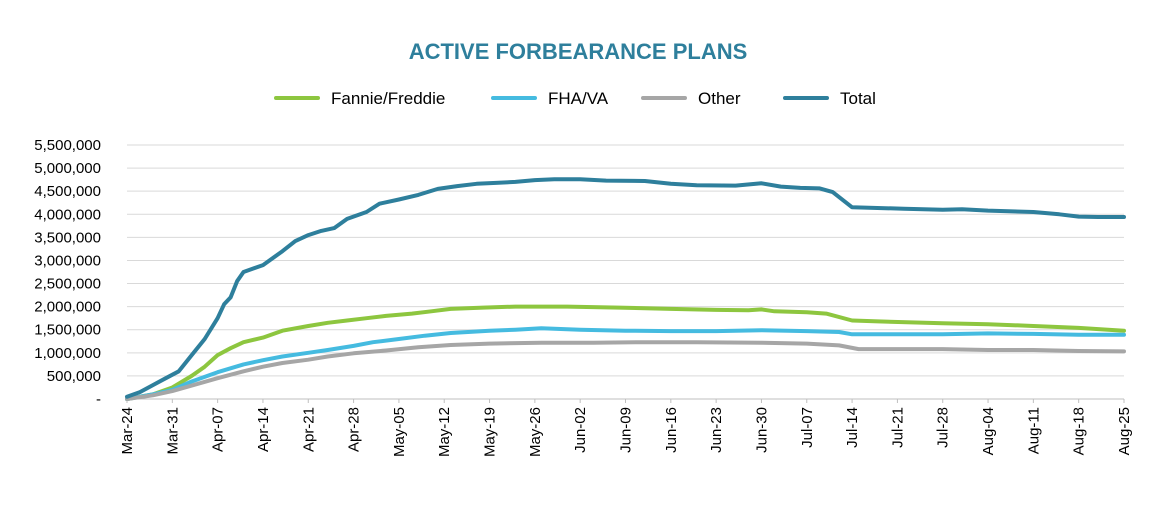  What do you see at coordinates (218, 429) in the screenshot?
I see `x-tick-label: Apr-07` at bounding box center [218, 429].